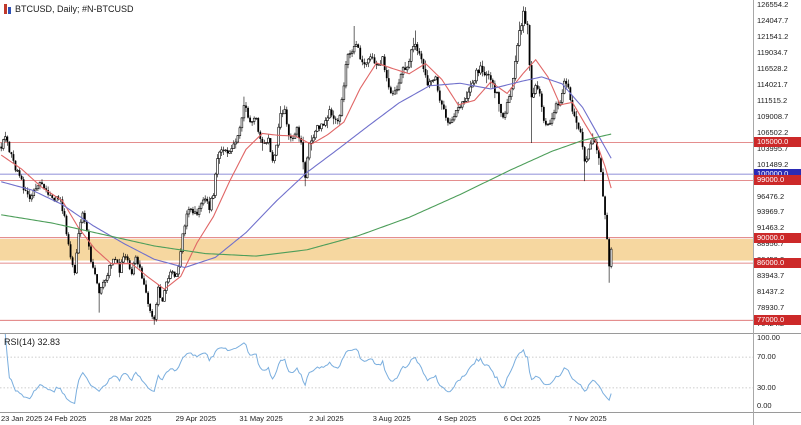  I want to click on date-axis-label: 2 Jul 2025, so click(326, 418).